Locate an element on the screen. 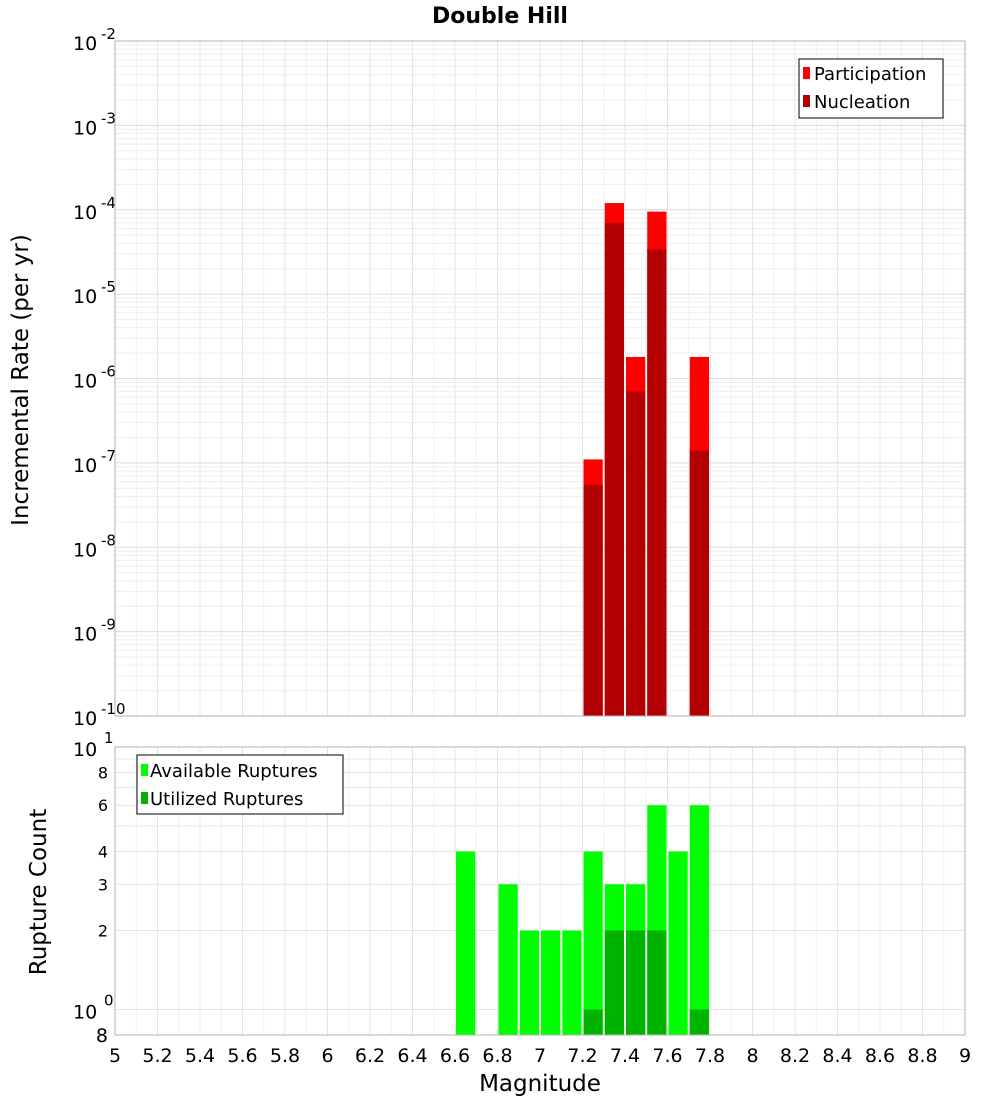 Image resolution: width=1000 pixels, height=1100 pixels. svg-text: -10 is located at coordinates (113, 709).